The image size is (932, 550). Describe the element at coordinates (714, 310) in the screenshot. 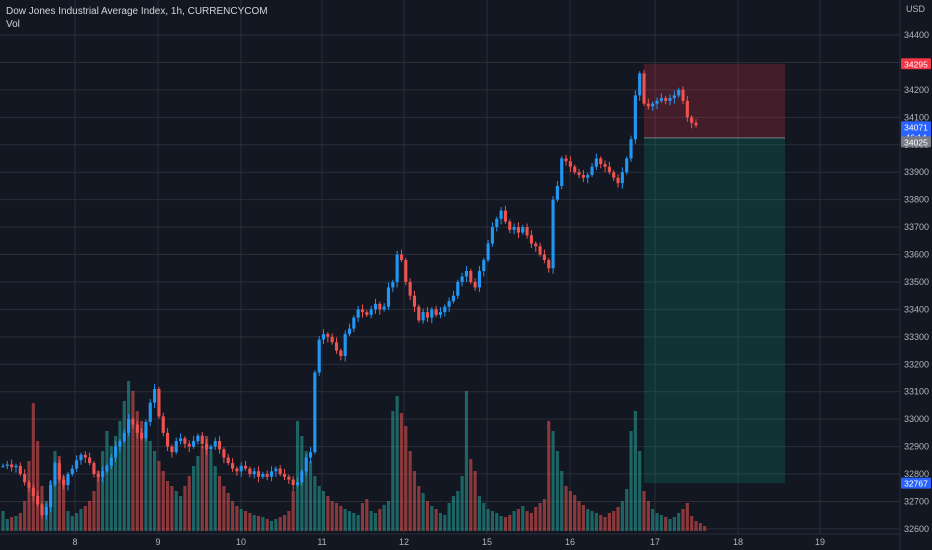

I see `take-profit-zone` at that location.